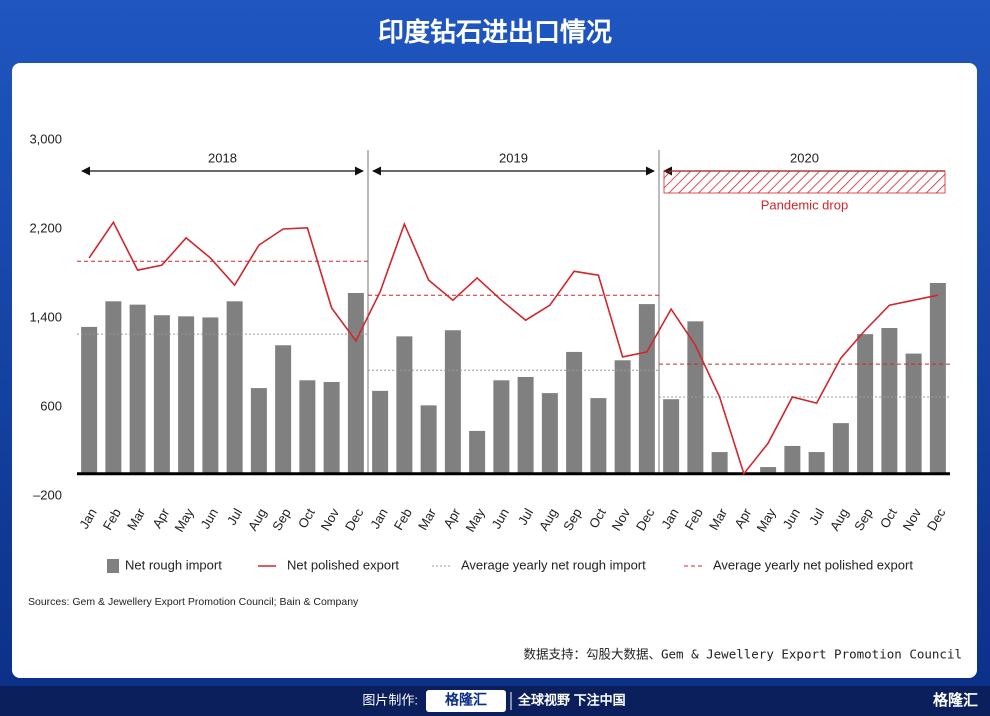  What do you see at coordinates (804, 157) in the screenshot?
I see `period-label: 2020` at bounding box center [804, 157].